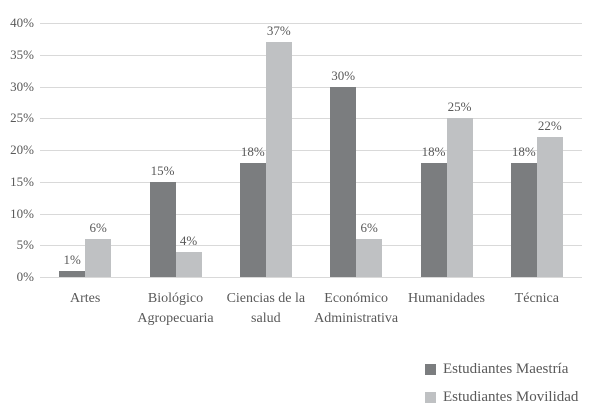  I want to click on bar-estudiantes-movilidad-biologico-agropecuaria, so click(188, 264).